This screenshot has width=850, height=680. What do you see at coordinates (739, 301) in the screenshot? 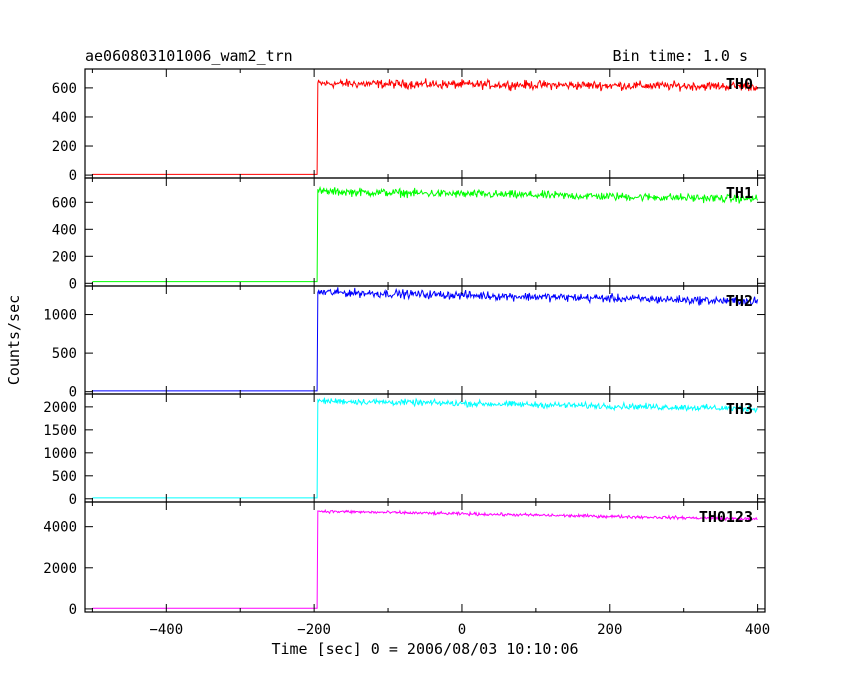
I see `panel-label-th2: TH2` at bounding box center [739, 301].